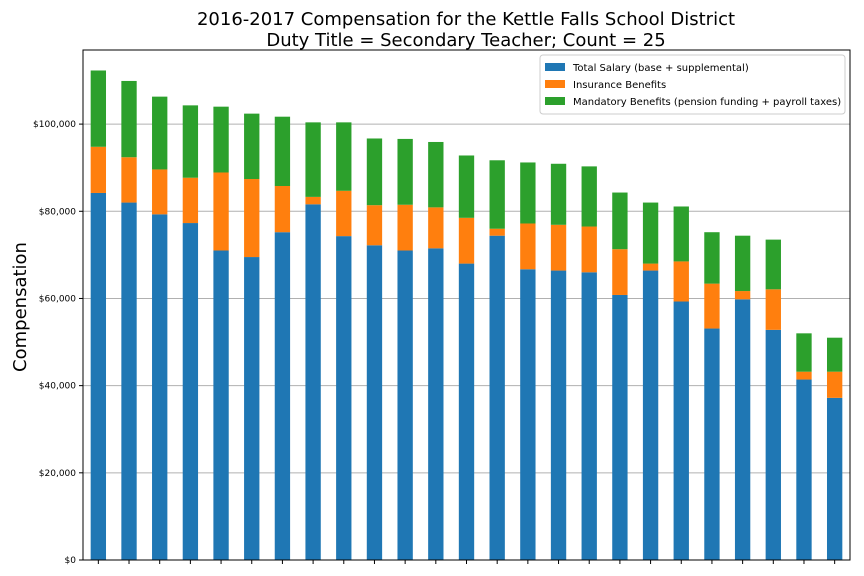  What do you see at coordinates (57, 474) in the screenshot?
I see `y-tick-label: $20,000` at bounding box center [57, 474].